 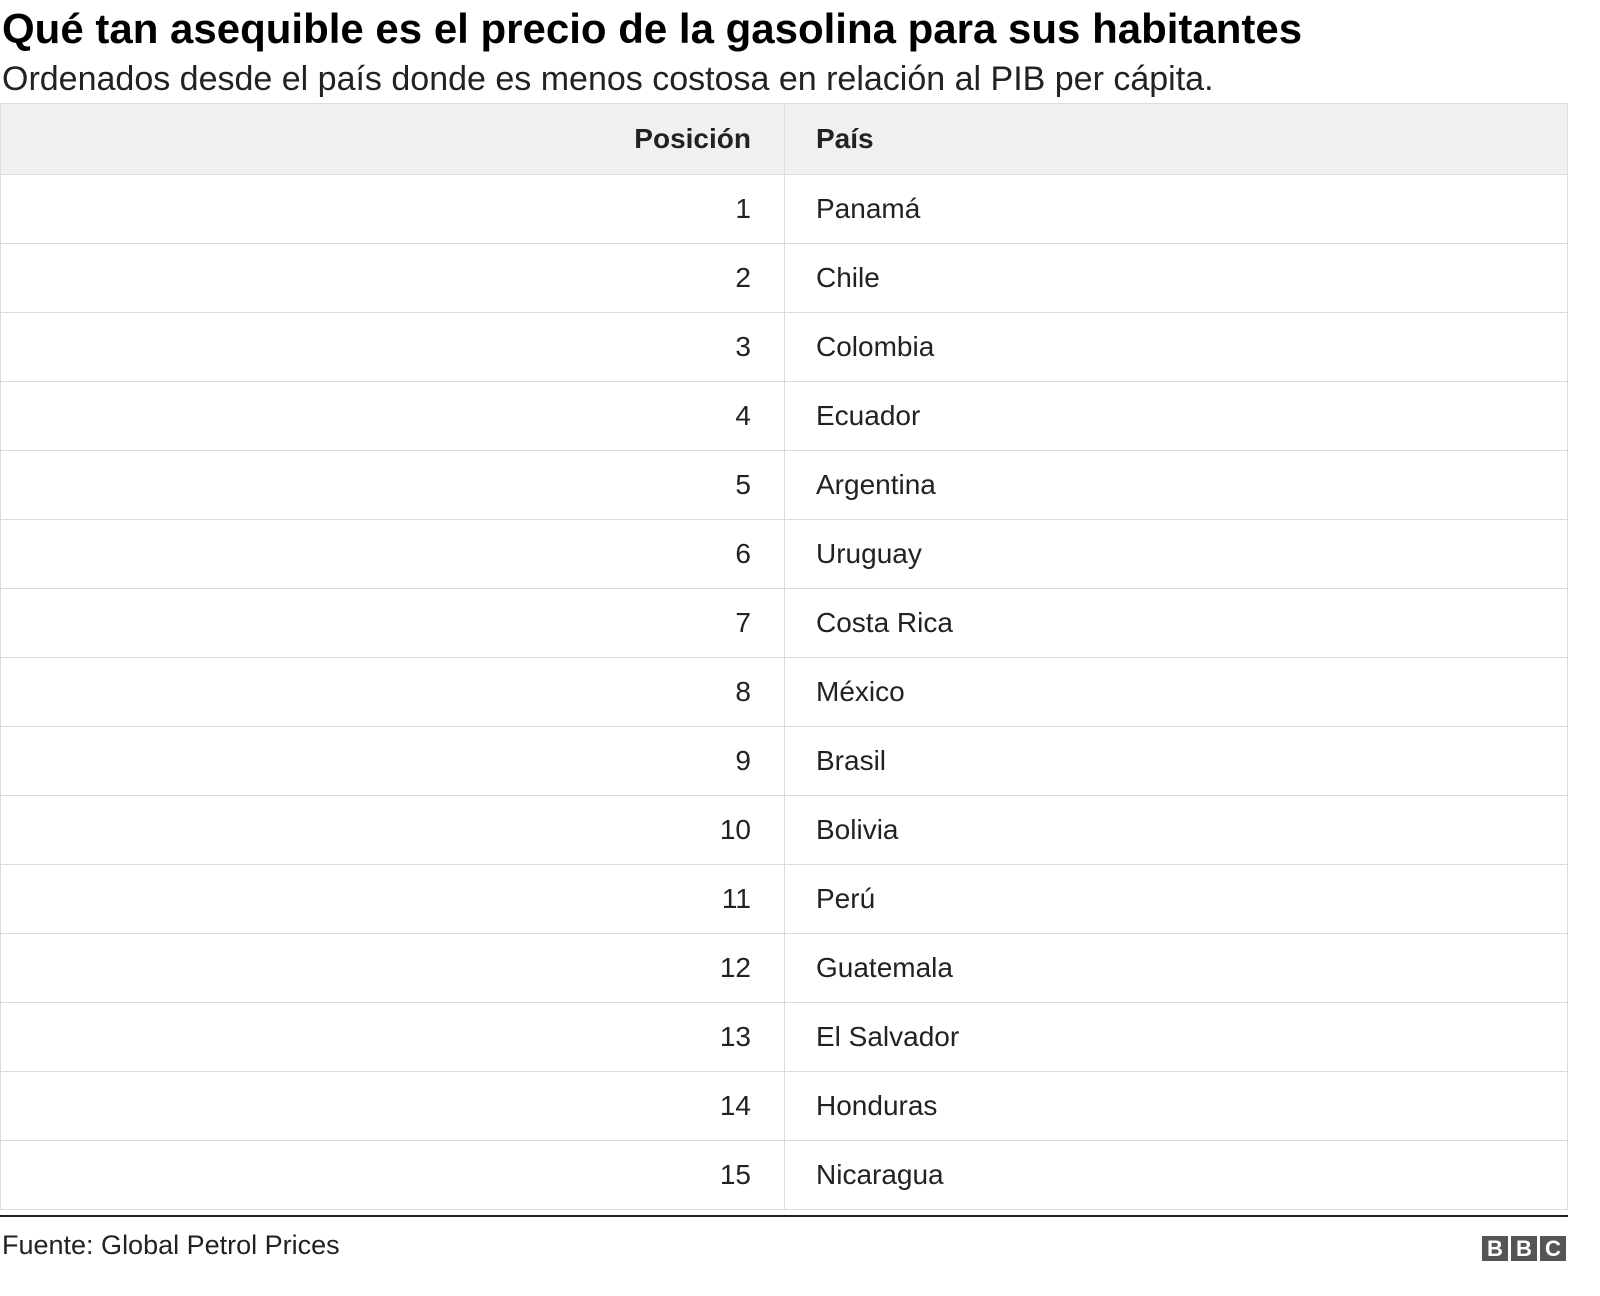 What do you see at coordinates (1176, 209) in the screenshot?
I see `country-cell: Panamá` at bounding box center [1176, 209].